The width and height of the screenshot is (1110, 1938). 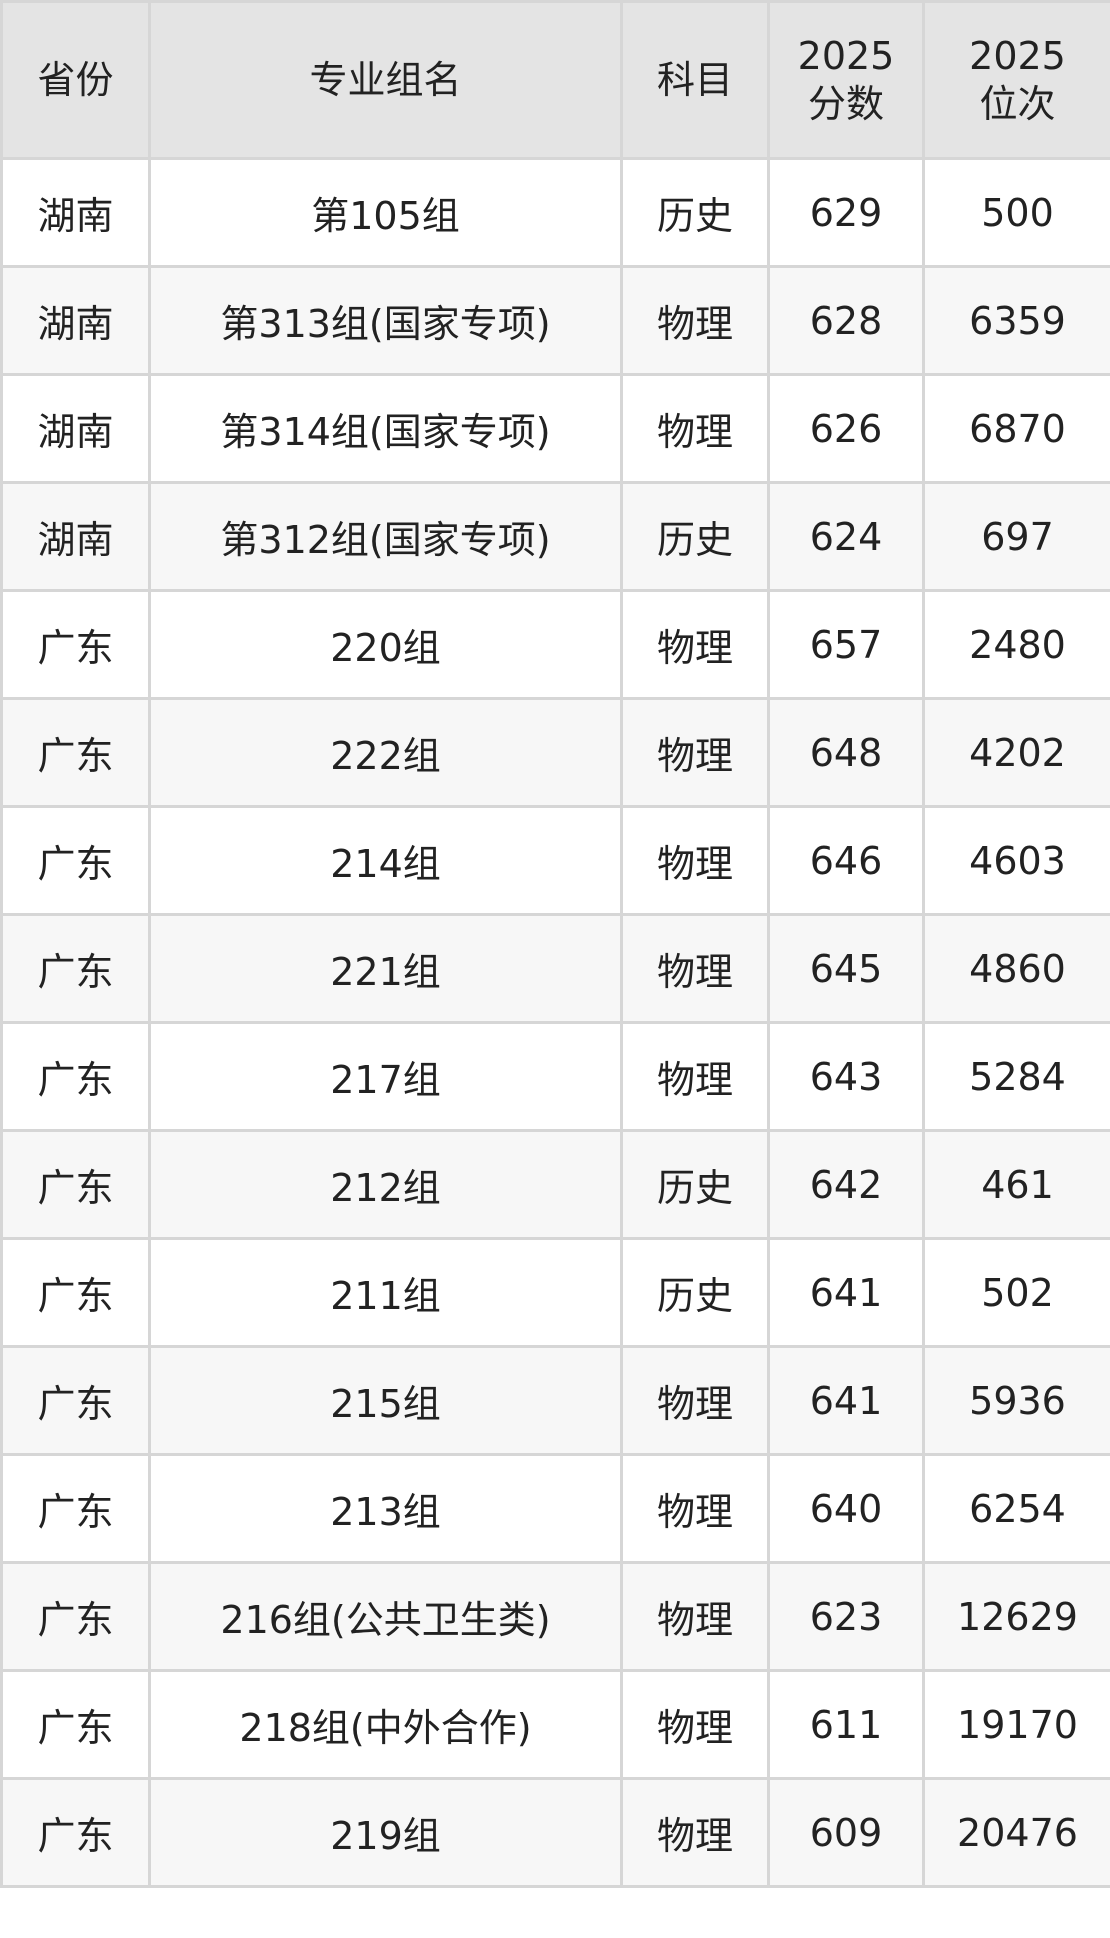 I want to click on group-name-cell: 219组, so click(x=385, y=1832).